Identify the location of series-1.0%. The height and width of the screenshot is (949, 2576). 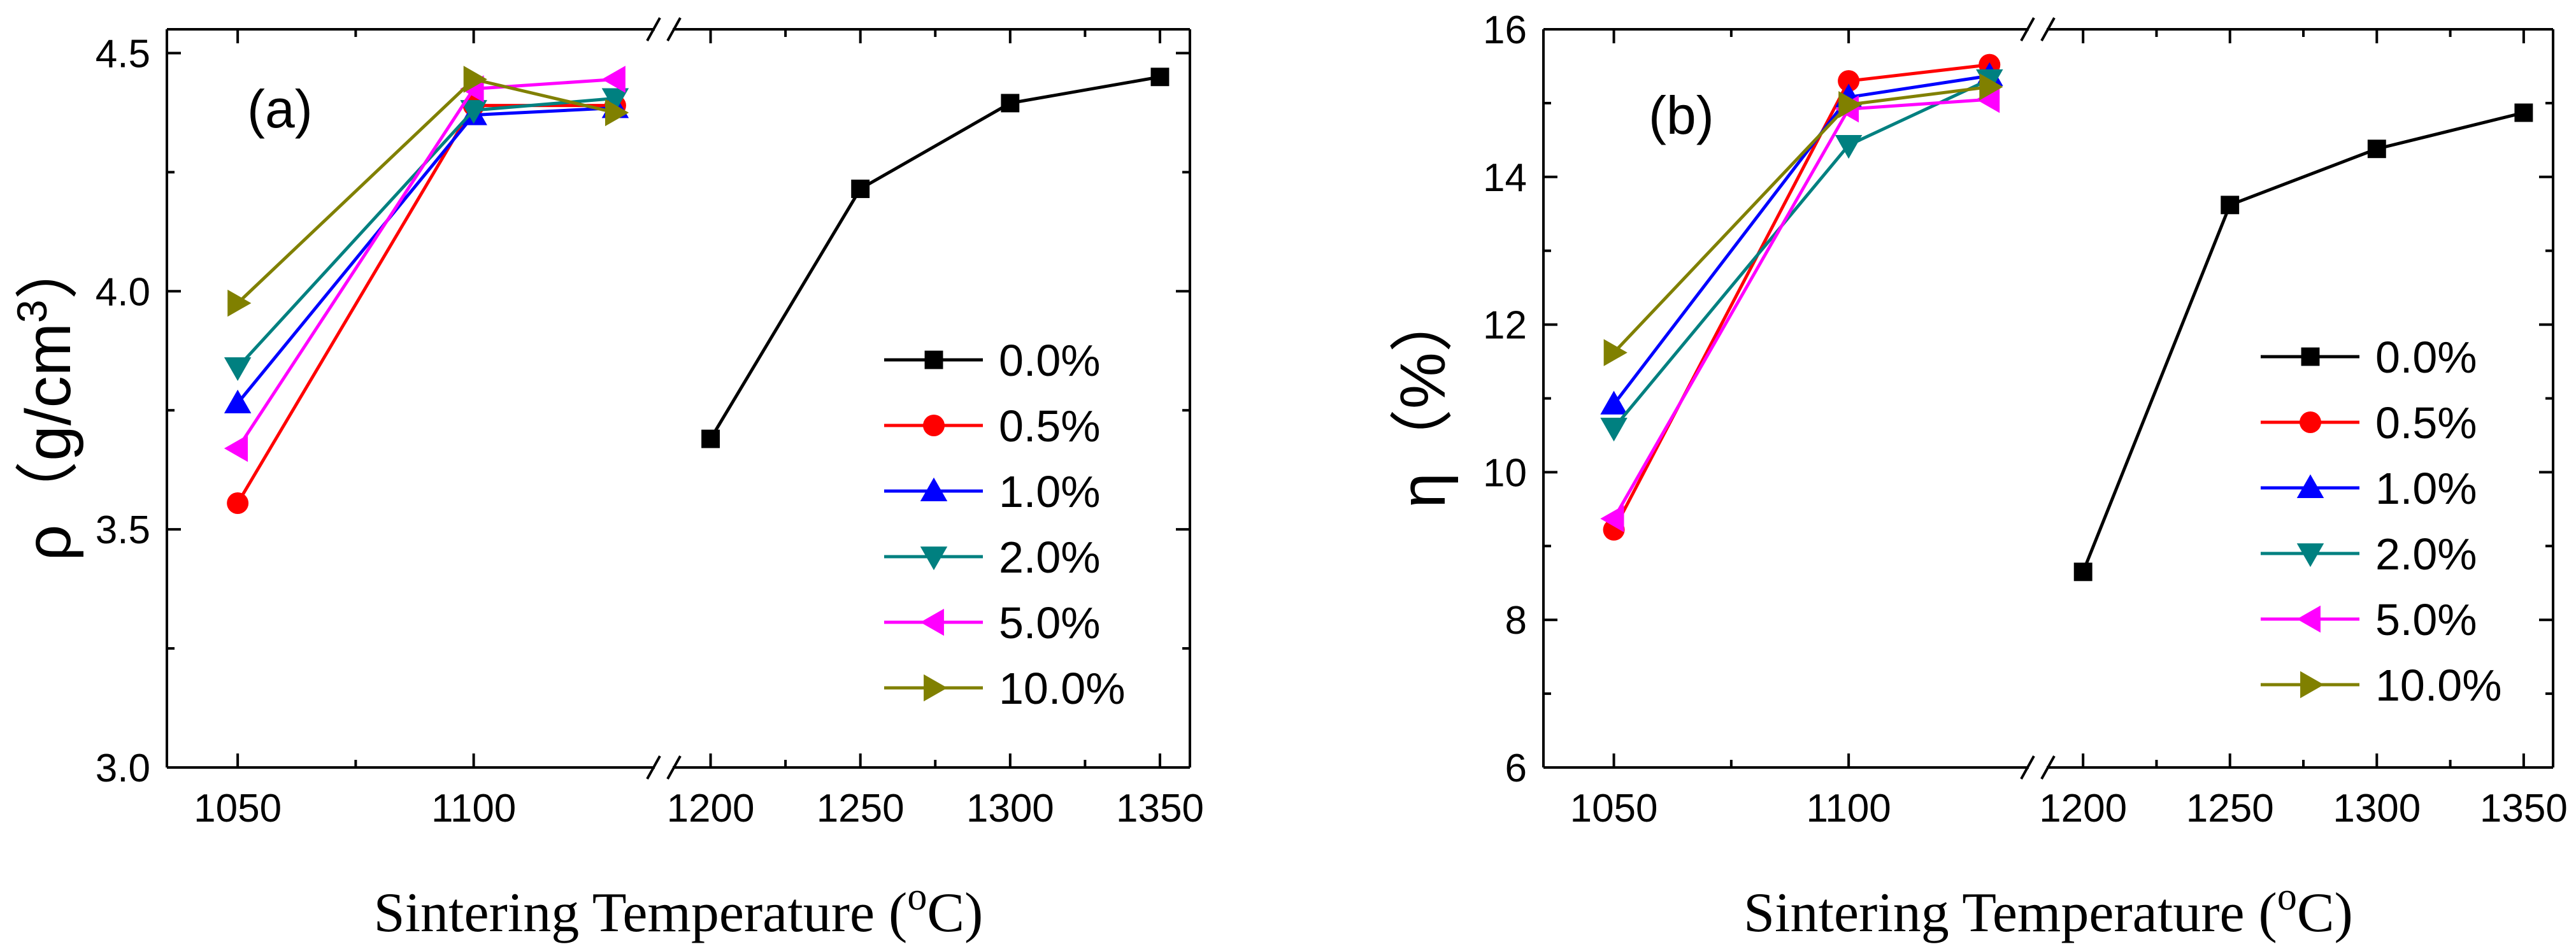
(426, 253).